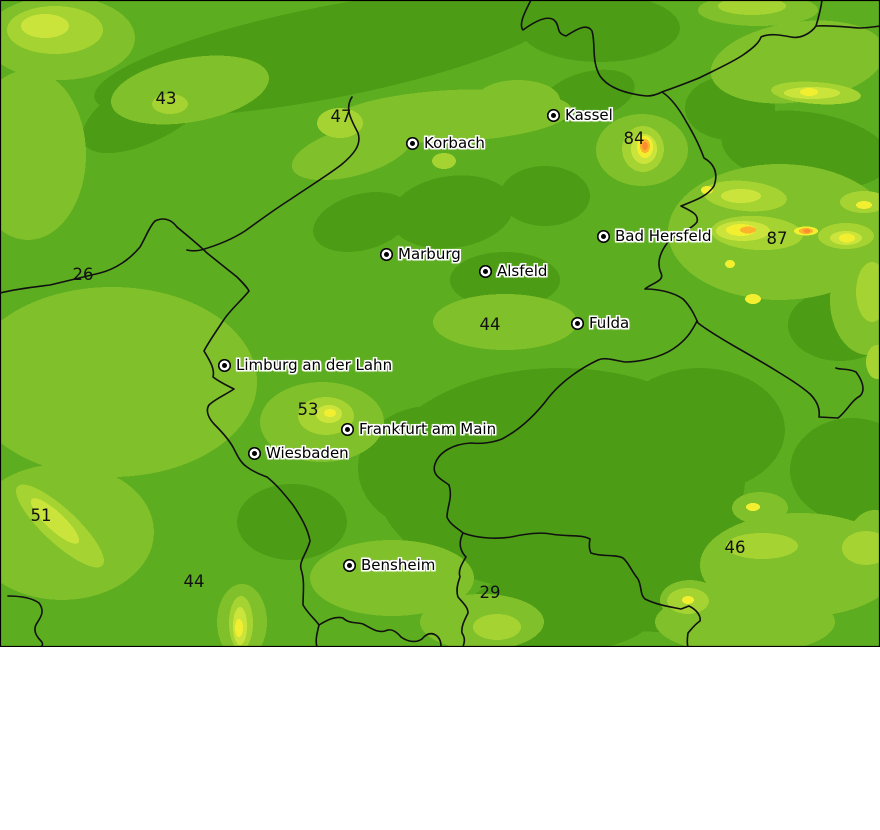 Image resolution: width=880 pixels, height=830 pixels. What do you see at coordinates (663, 236) in the screenshot?
I see `city-label: Bad Hersfeld` at bounding box center [663, 236].